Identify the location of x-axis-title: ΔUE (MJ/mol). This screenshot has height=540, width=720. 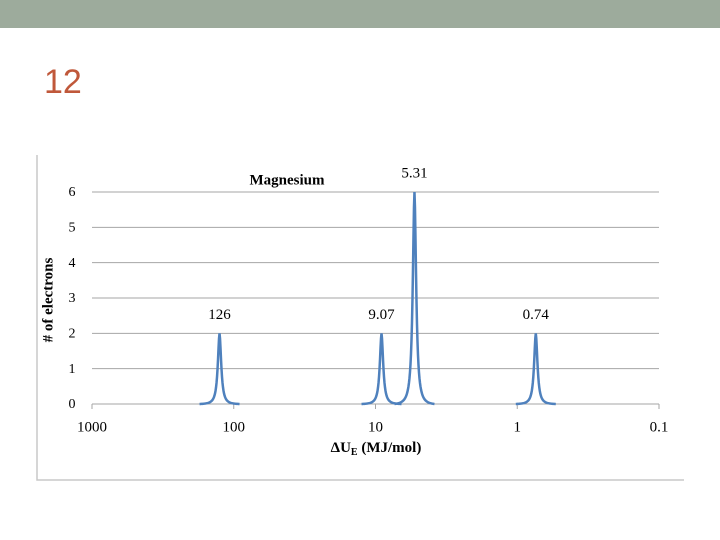
(376, 449).